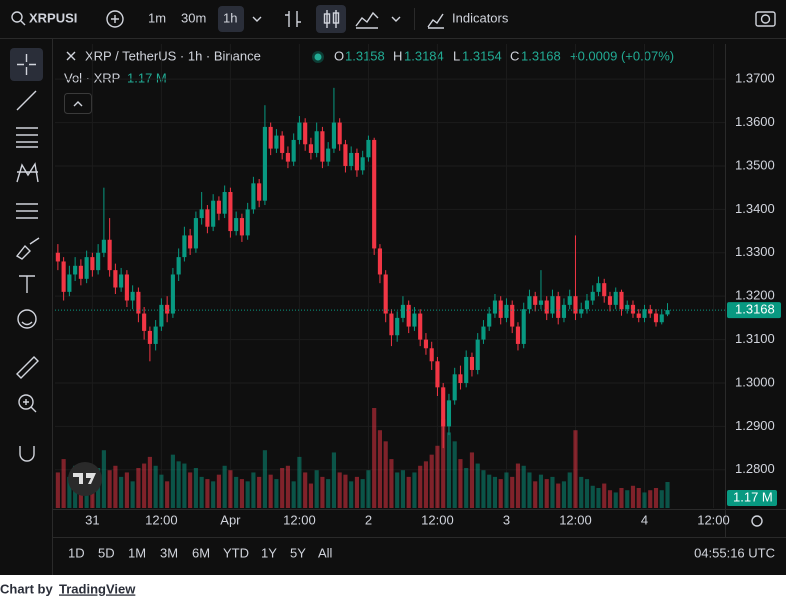 This screenshot has width=786, height=600. Describe the element at coordinates (27, 319) in the screenshot. I see `emoji-tool` at that location.